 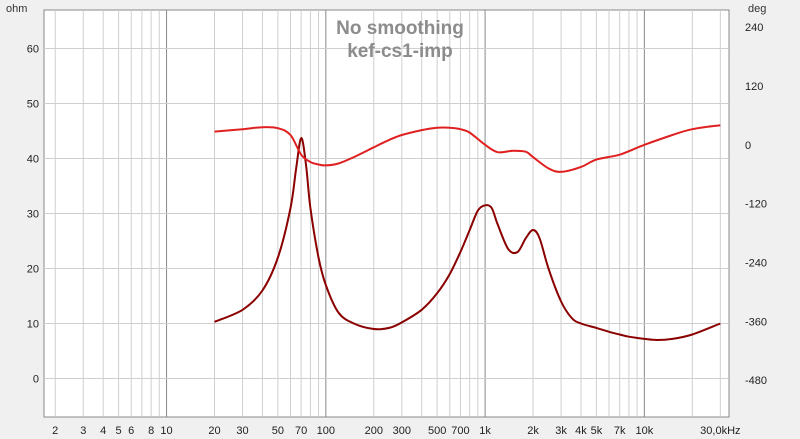 What do you see at coordinates (326, 431) in the screenshot?
I see `x-tick-label: 100` at bounding box center [326, 431].